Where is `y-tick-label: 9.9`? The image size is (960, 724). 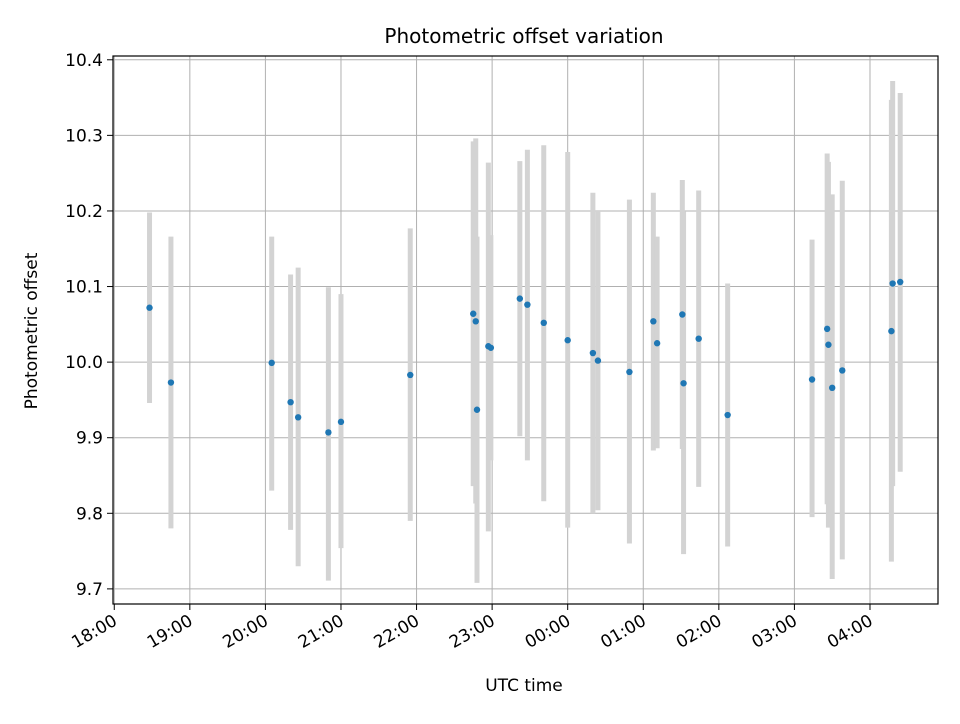 y-tick-label: 9.9 is located at coordinates (89, 439).